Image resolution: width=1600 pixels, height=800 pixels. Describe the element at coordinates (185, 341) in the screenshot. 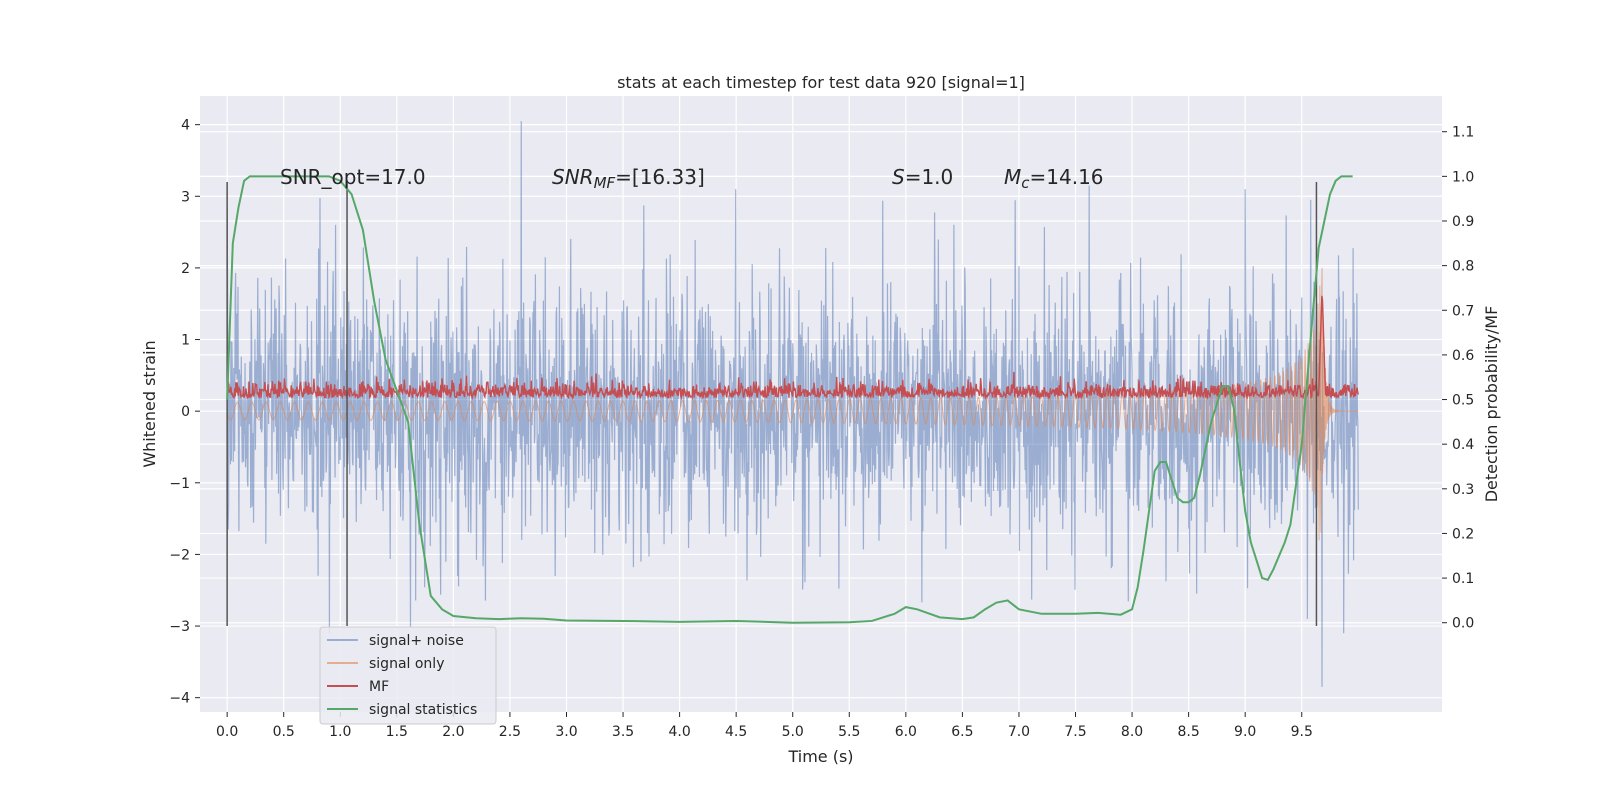

I see `y-tick-label: 1` at that location.